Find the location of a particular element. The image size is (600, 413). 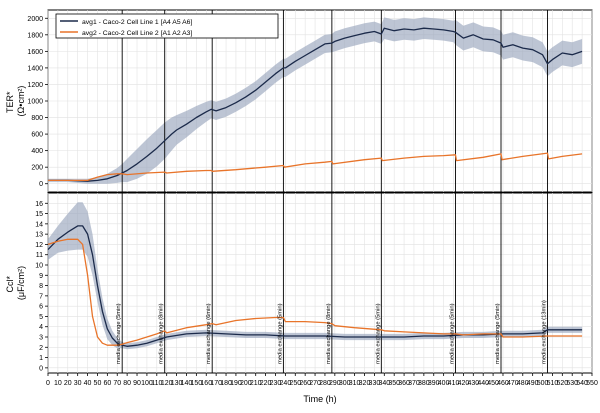

ter-y-tick-label: 2000 is located at coordinates (35, 19).